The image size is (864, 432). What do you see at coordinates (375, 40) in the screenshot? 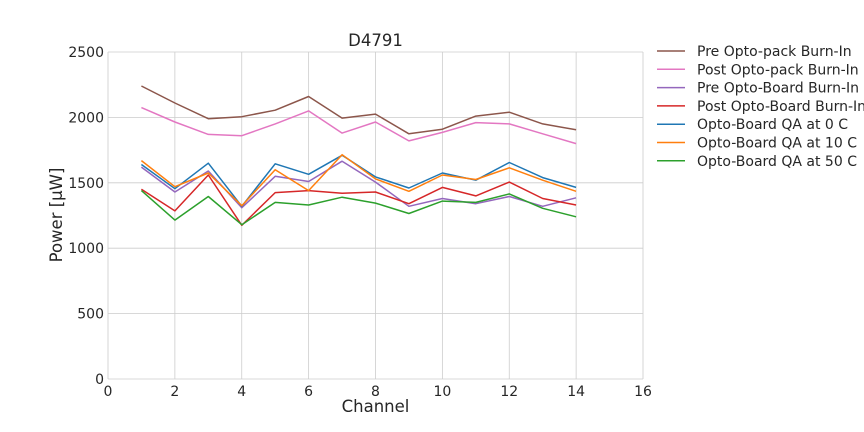
I see `chart-title: D4791` at bounding box center [375, 40].